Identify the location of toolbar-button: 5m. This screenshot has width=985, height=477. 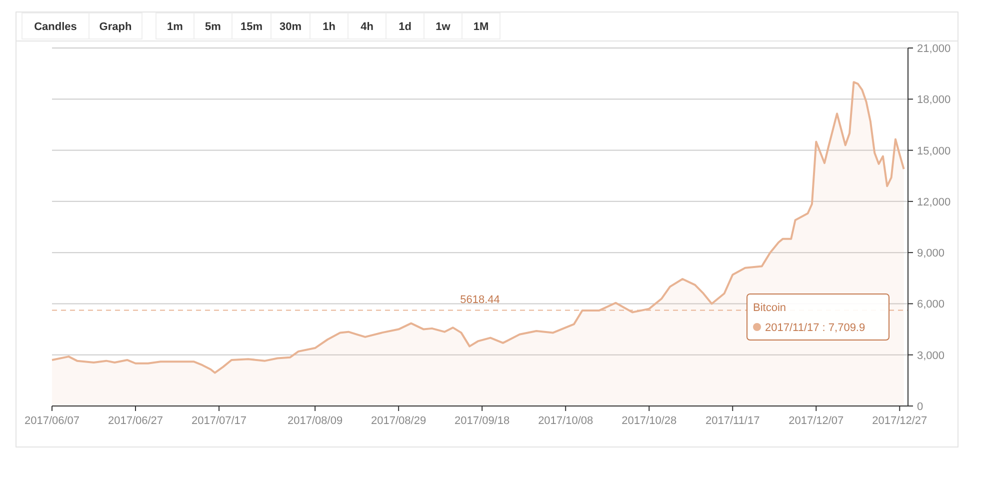
(213, 26).